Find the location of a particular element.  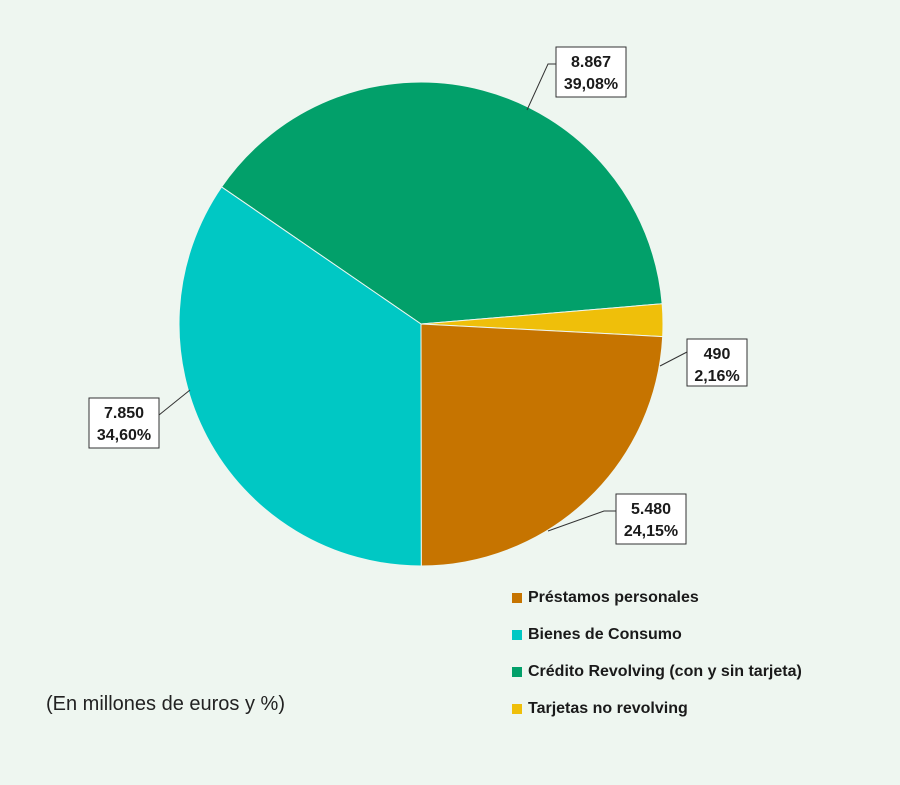

slice-value-label: 7.850 is located at coordinates (124, 413).